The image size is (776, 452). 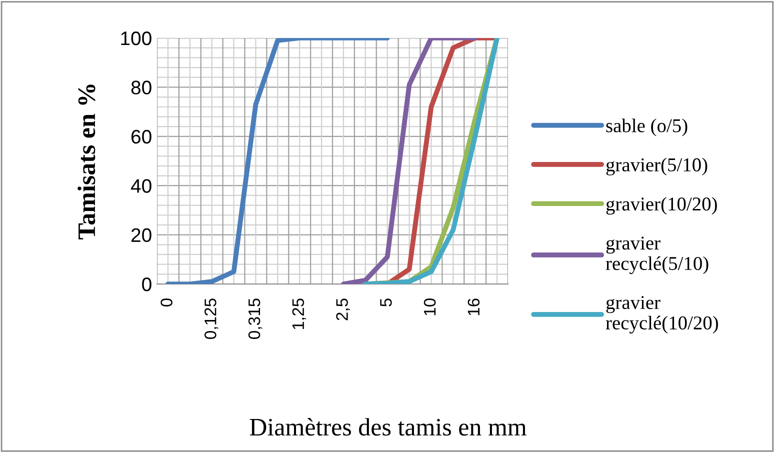 What do you see at coordinates (136, 38) in the screenshot?
I see `y-tick-label: 100` at bounding box center [136, 38].